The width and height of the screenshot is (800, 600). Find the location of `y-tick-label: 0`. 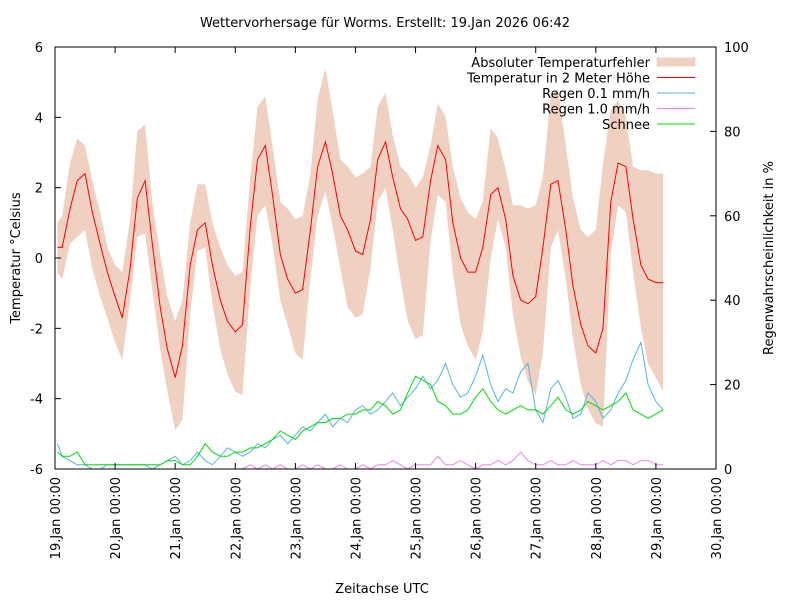

y-tick-label: 0 is located at coordinates (39, 259).